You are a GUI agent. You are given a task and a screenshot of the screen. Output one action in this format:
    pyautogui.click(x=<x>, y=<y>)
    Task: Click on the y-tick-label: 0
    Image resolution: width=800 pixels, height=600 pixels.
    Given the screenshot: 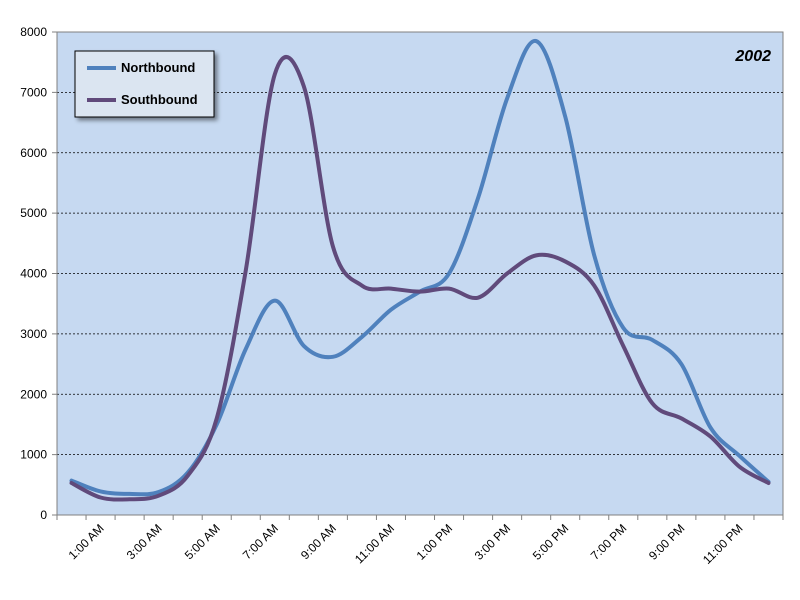 What is the action you would take?
    pyautogui.click(x=43, y=515)
    